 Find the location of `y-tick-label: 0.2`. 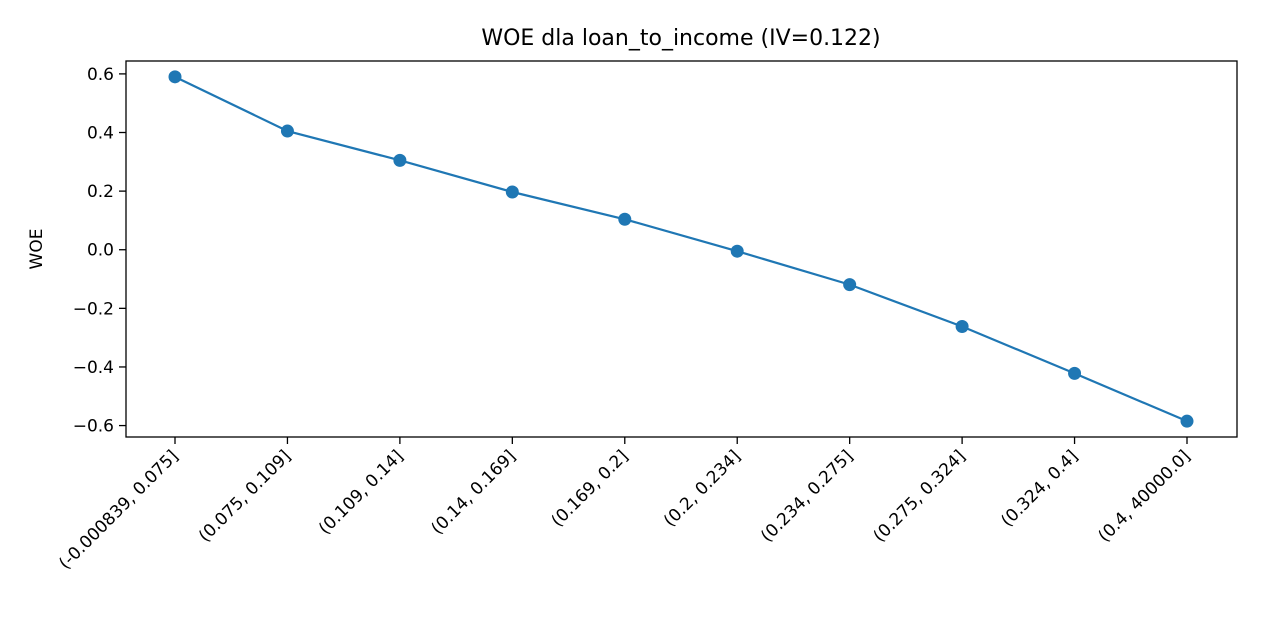

y-tick-label: 0.2 is located at coordinates (100, 192).